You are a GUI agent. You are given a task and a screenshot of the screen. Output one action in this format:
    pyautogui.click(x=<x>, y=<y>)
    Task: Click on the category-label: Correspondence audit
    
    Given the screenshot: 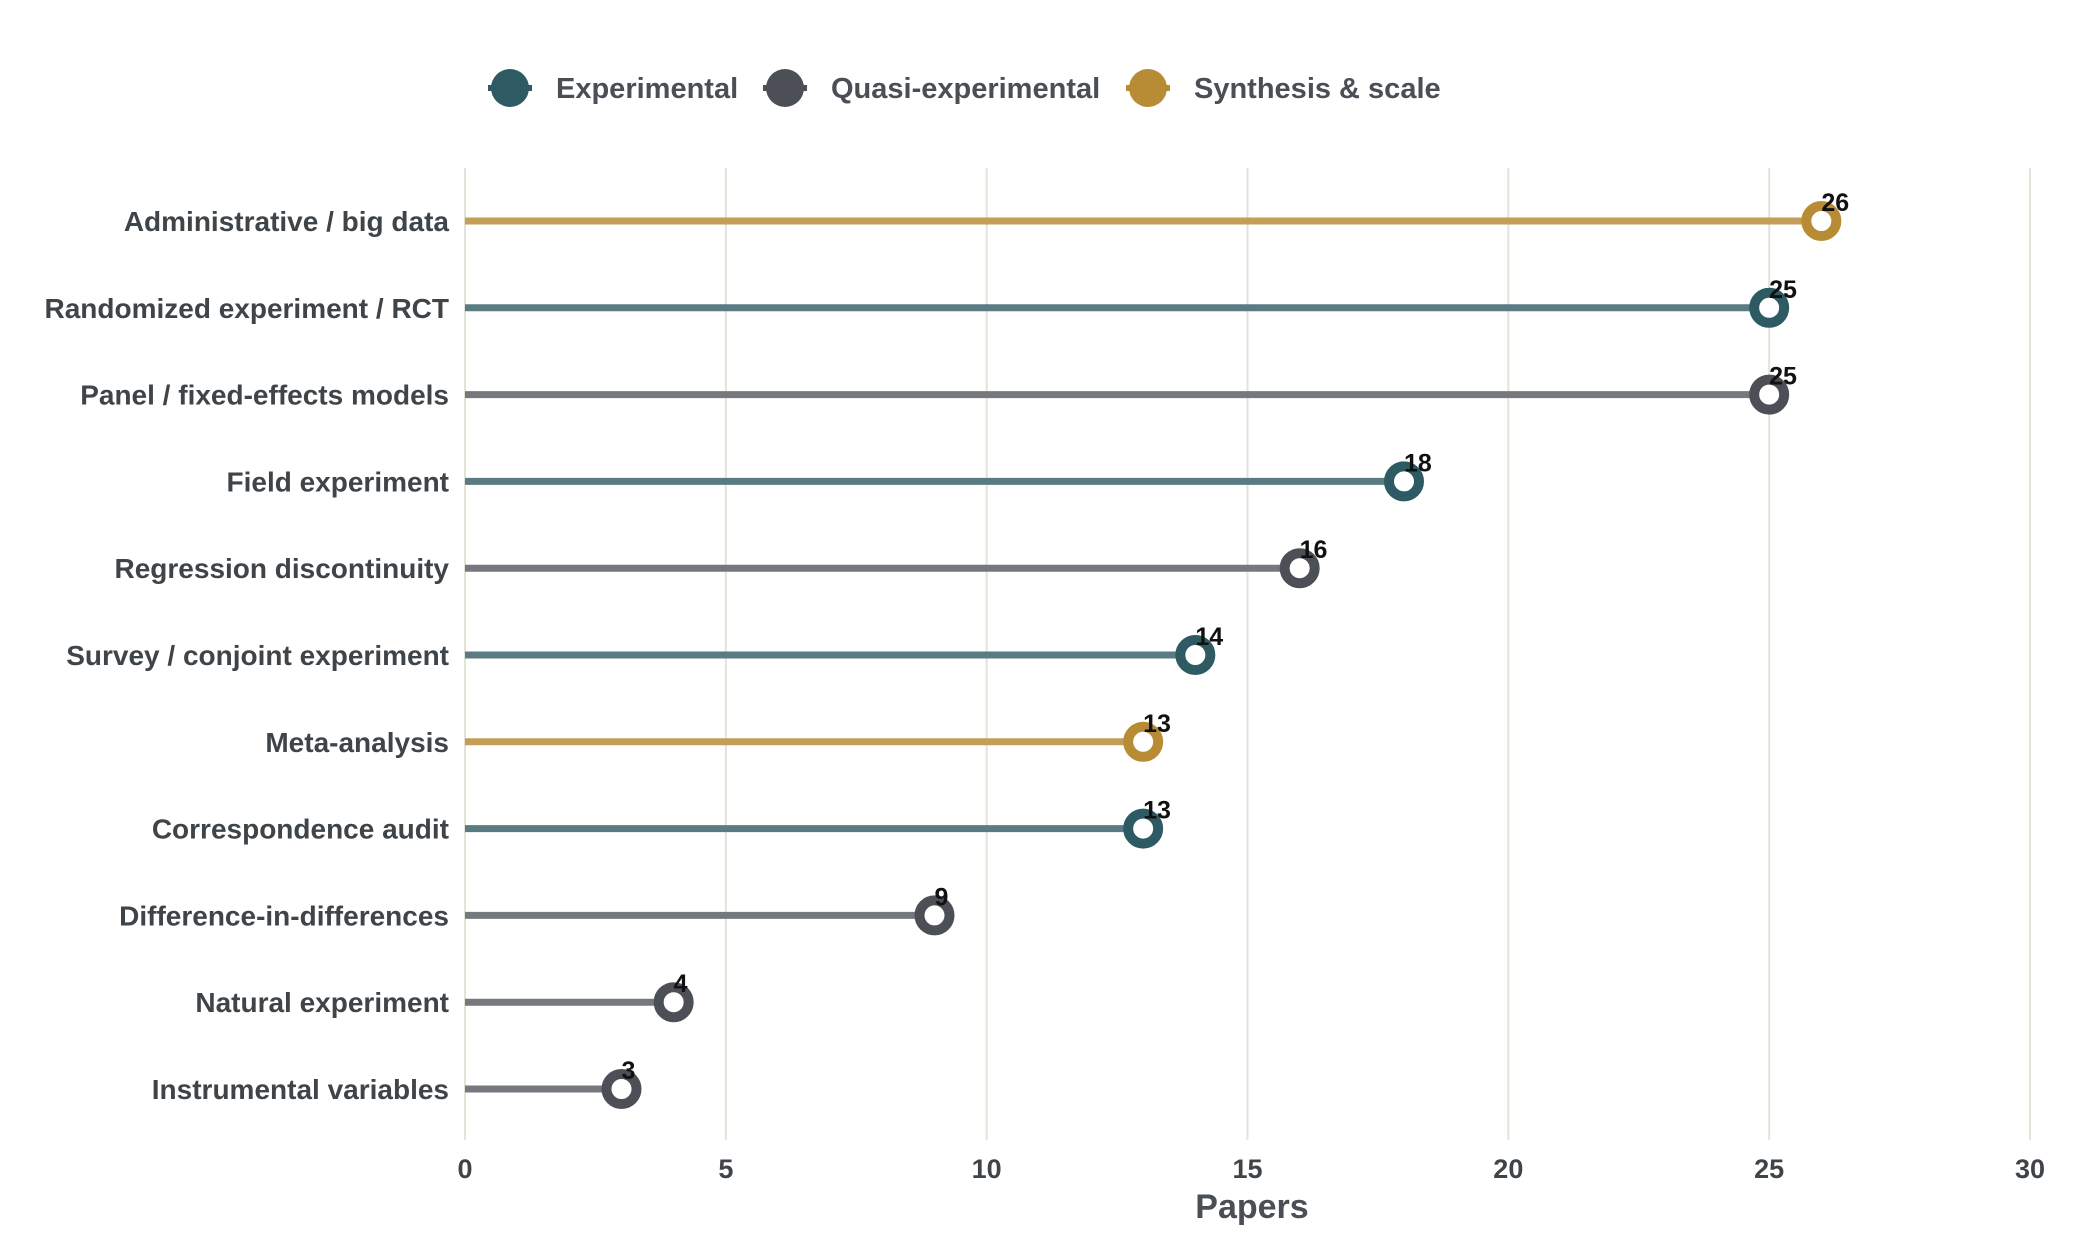 What is the action you would take?
    pyautogui.click(x=300, y=829)
    